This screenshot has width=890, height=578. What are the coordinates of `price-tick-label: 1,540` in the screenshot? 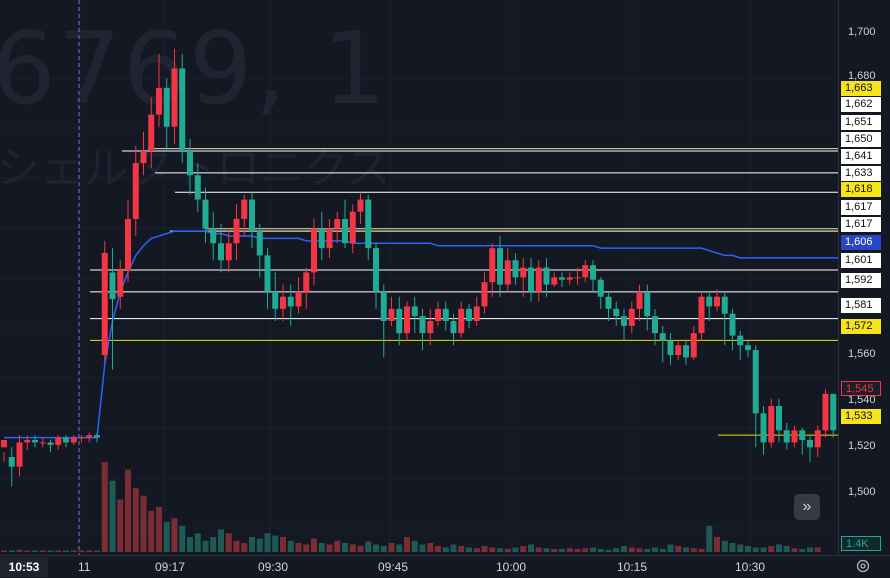 It's located at (862, 400).